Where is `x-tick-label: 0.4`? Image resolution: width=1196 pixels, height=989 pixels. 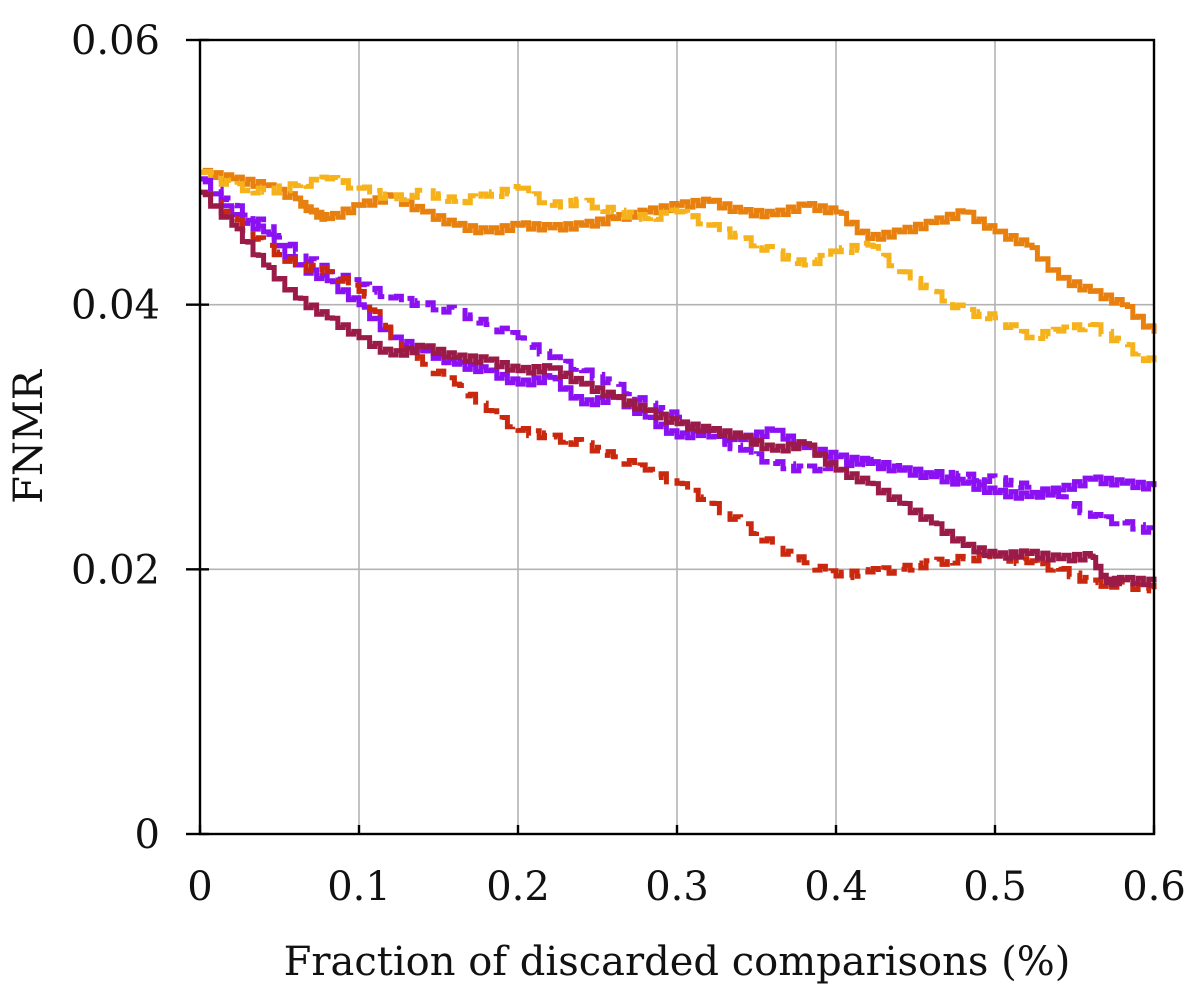
x-tick-label: 0.4 is located at coordinates (836, 887).